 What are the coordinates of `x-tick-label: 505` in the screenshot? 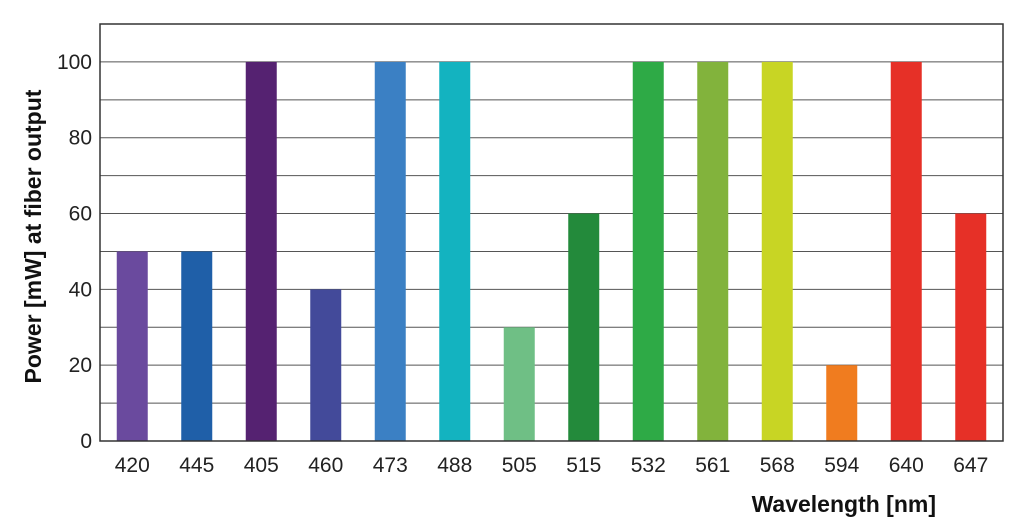 It's located at (519, 465).